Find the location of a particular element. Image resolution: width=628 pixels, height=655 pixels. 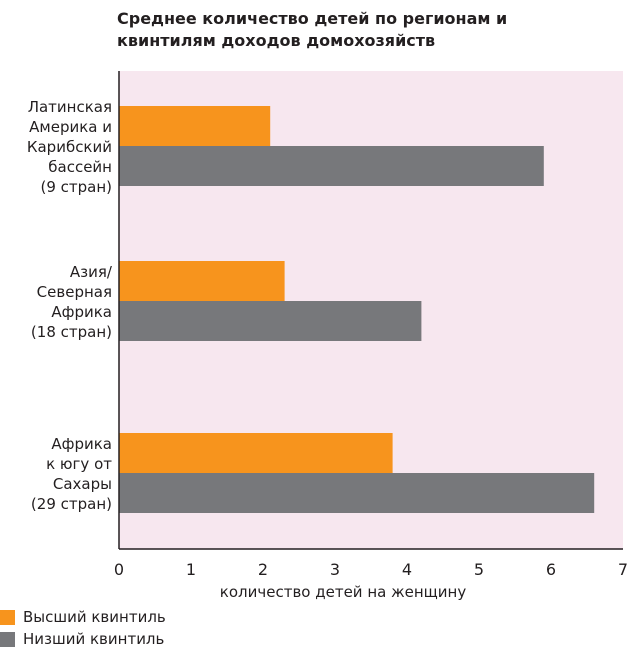

category-label-0-line-3: бассейн is located at coordinates (80, 167).